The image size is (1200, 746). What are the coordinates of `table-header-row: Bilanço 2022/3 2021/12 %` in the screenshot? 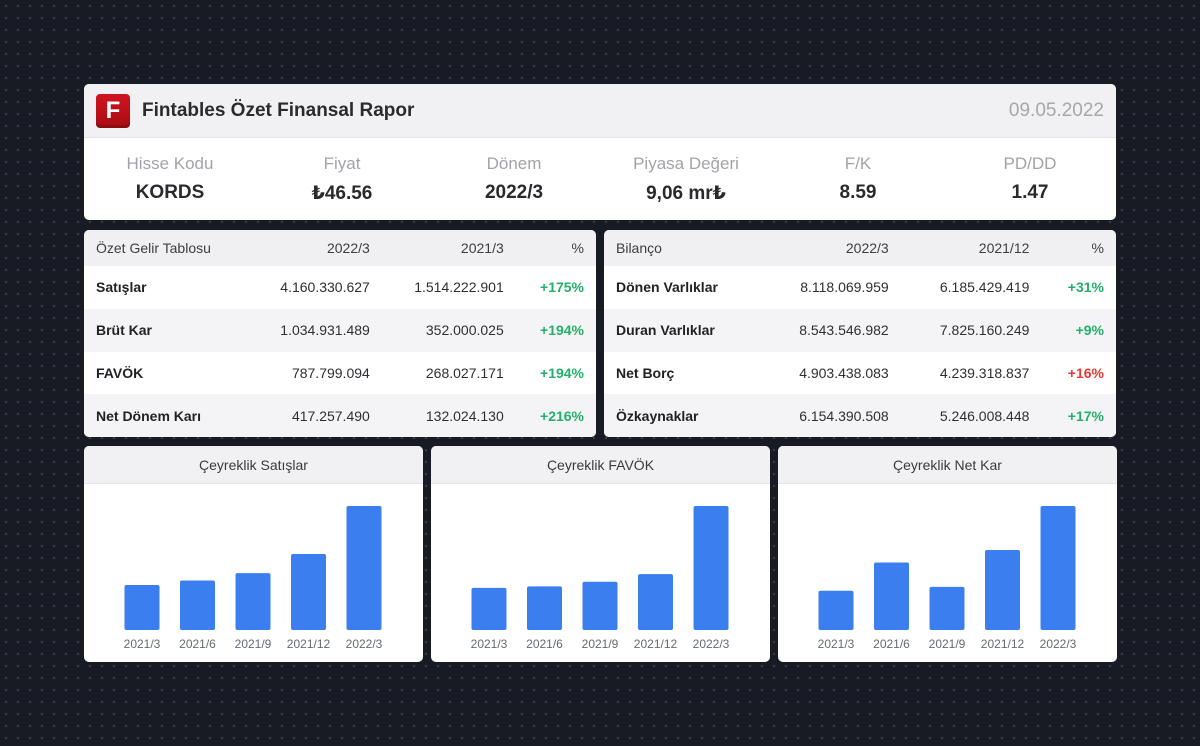 It's located at (860, 248).